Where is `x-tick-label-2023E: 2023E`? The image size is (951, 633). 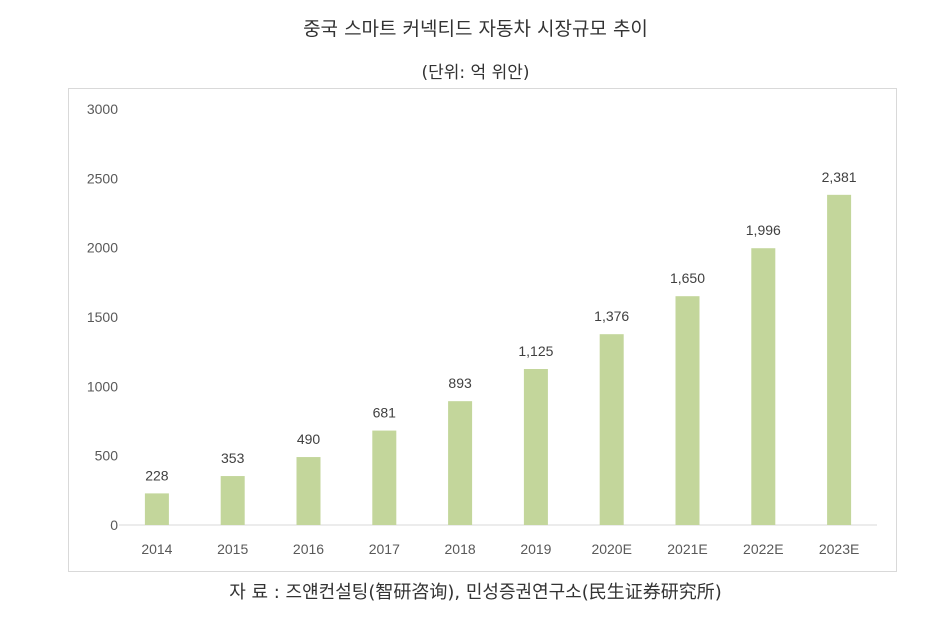
x-tick-label-2023E: 2023E is located at coordinates (839, 549).